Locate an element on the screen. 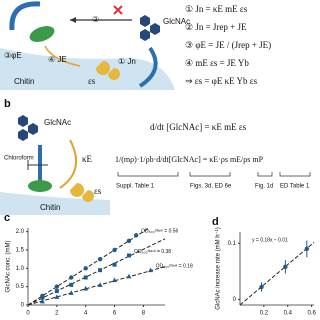 The width and height of the screenshot is (320, 320). legend-label: OD₆₀₀ᵇˡᵃⁿᵏ = 0.18 is located at coordinates (174, 266).